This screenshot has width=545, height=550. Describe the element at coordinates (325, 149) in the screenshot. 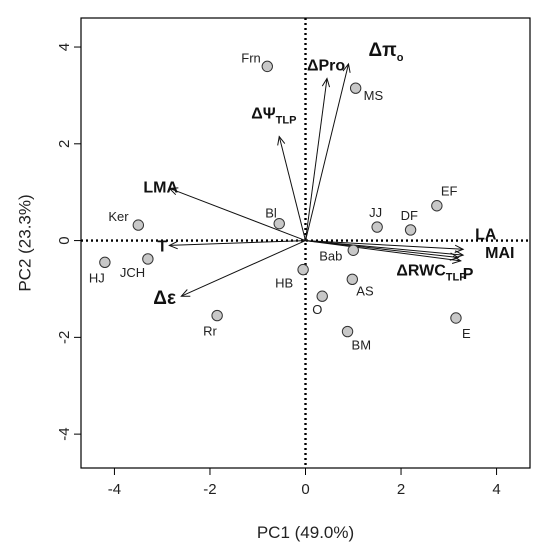

I see `loading-arrow: ΔPro` at that location.